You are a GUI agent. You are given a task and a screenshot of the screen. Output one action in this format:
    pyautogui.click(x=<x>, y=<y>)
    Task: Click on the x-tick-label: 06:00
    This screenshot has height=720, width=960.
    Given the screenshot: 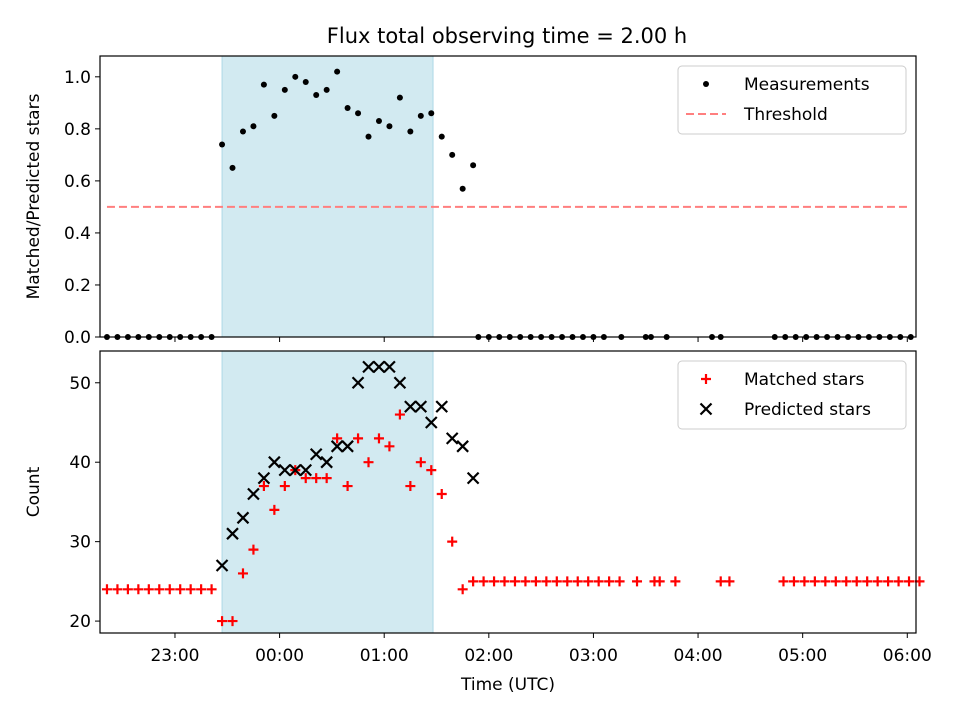 What is the action you would take?
    pyautogui.click(x=907, y=656)
    